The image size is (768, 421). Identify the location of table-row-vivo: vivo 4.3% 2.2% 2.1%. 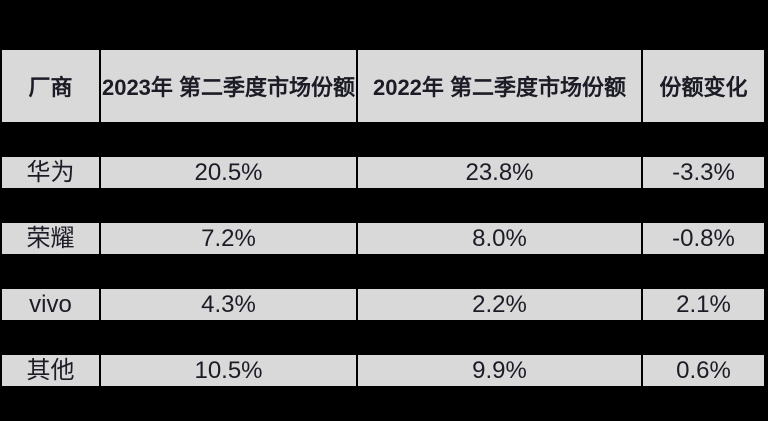
(383, 304).